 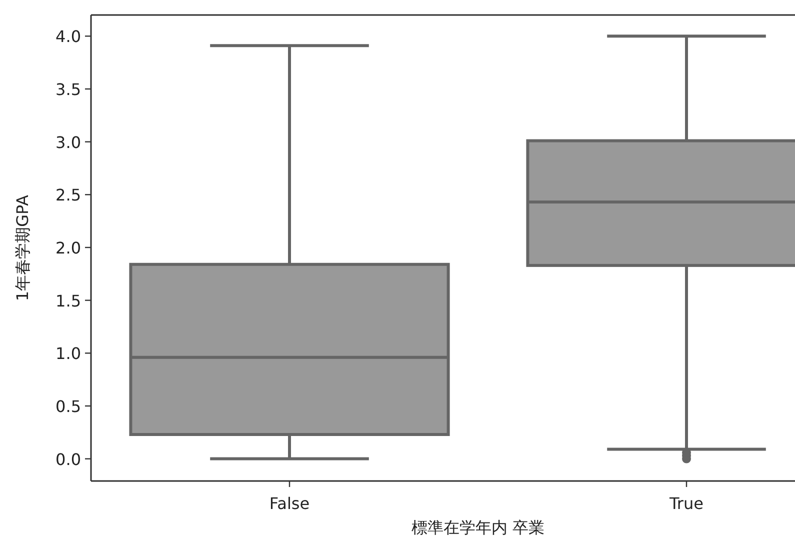 I want to click on y-tick-label: 3.0, so click(x=68, y=142).